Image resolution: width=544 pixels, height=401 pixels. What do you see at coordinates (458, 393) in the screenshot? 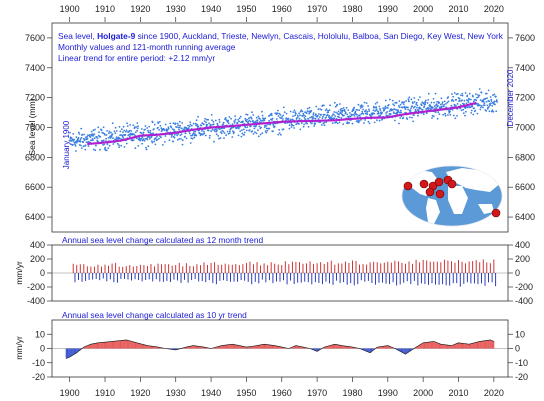
I see `bottom-year-label: 2010` at bounding box center [458, 393].